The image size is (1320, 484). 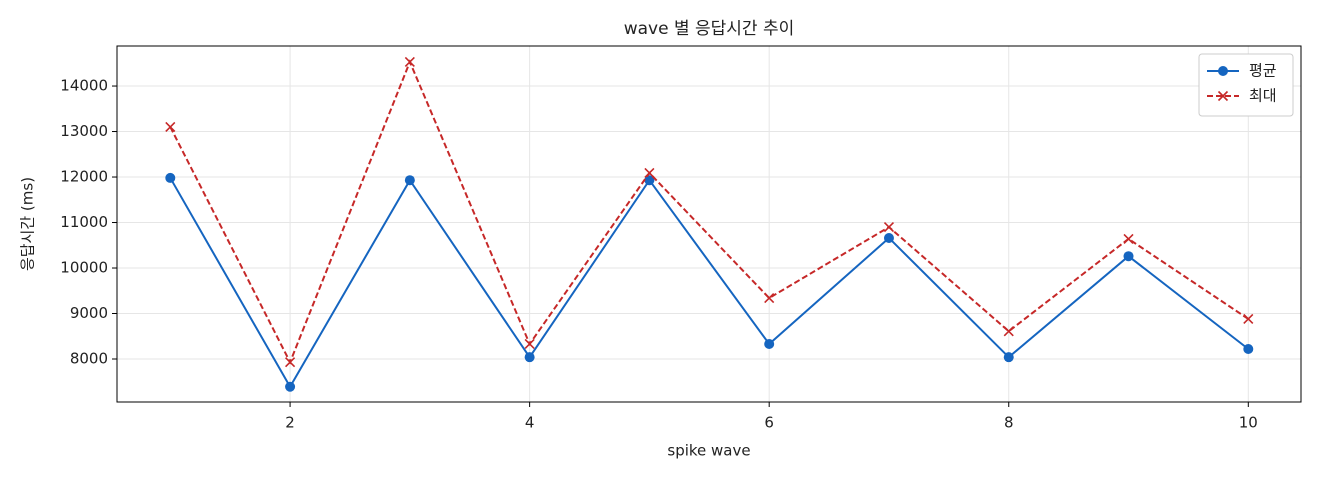 What do you see at coordinates (769, 423) in the screenshot?
I see `x-tick-label: 6` at bounding box center [769, 423].